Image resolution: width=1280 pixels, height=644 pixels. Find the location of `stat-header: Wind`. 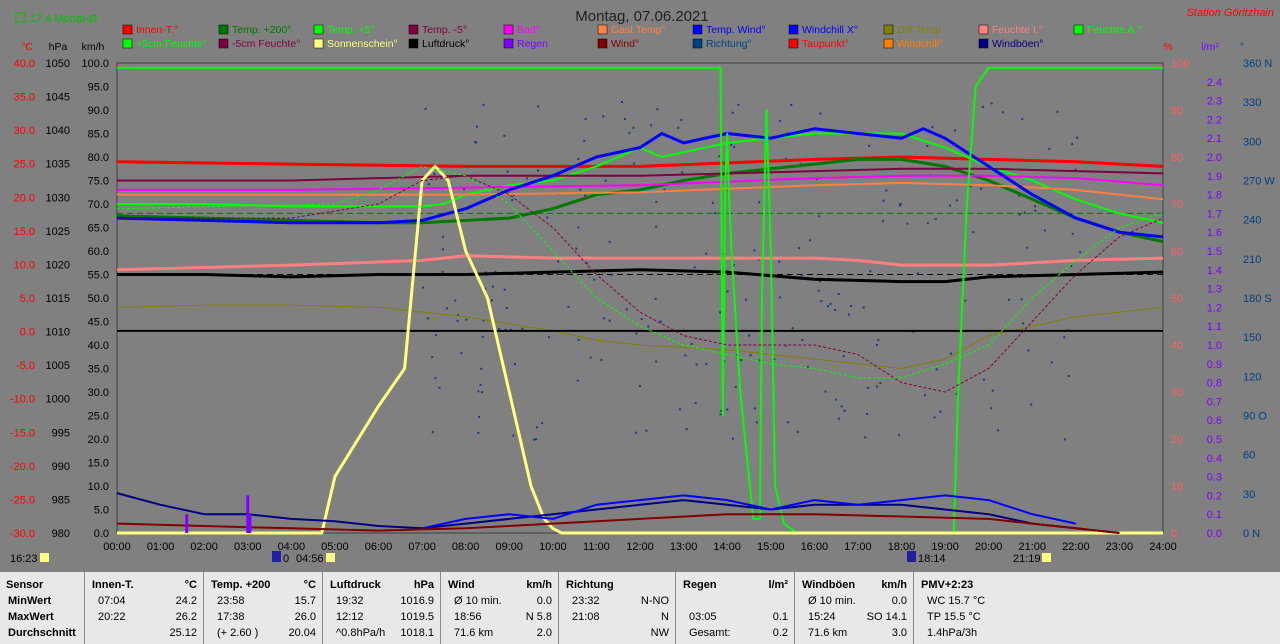

stat-header: Wind is located at coordinates (461, 585).